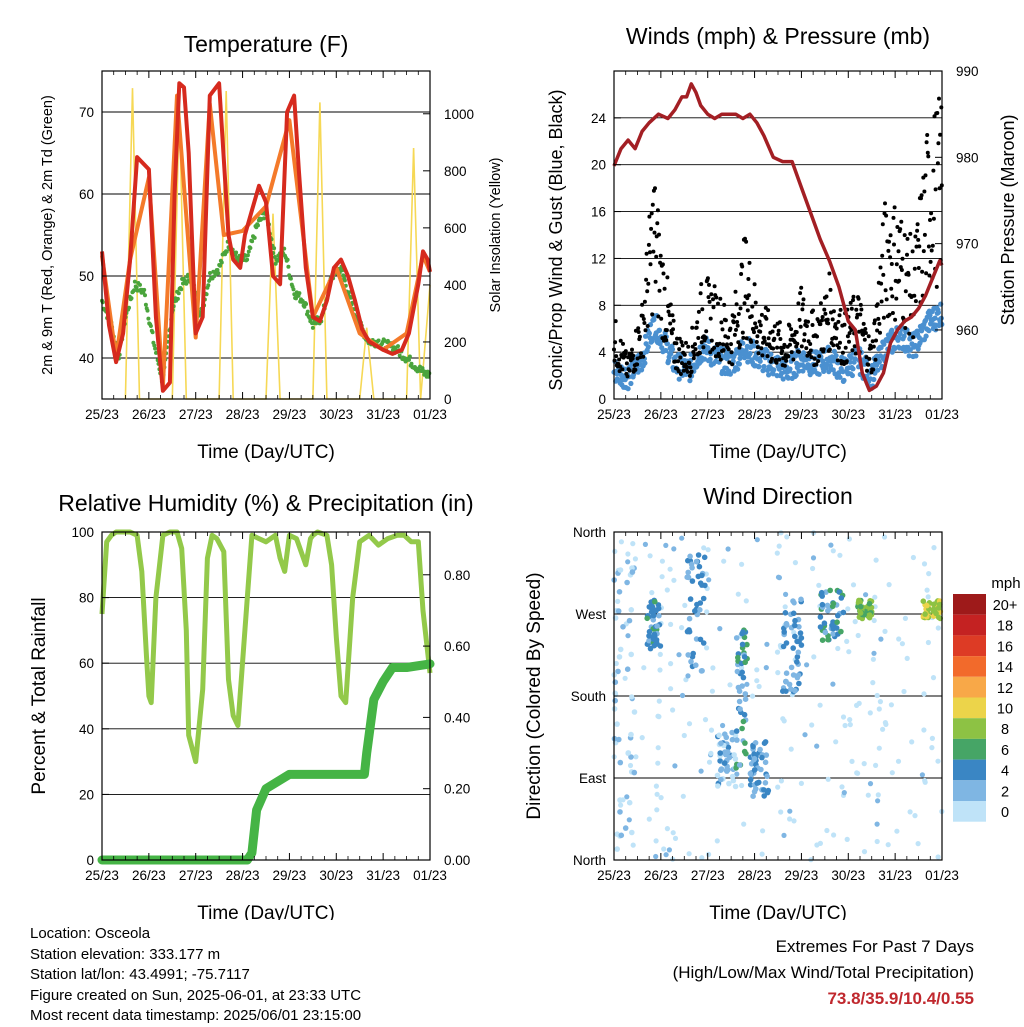  Describe the element at coordinates (455, 285) in the screenshot. I see `y-right-tick-label: 400` at that location.